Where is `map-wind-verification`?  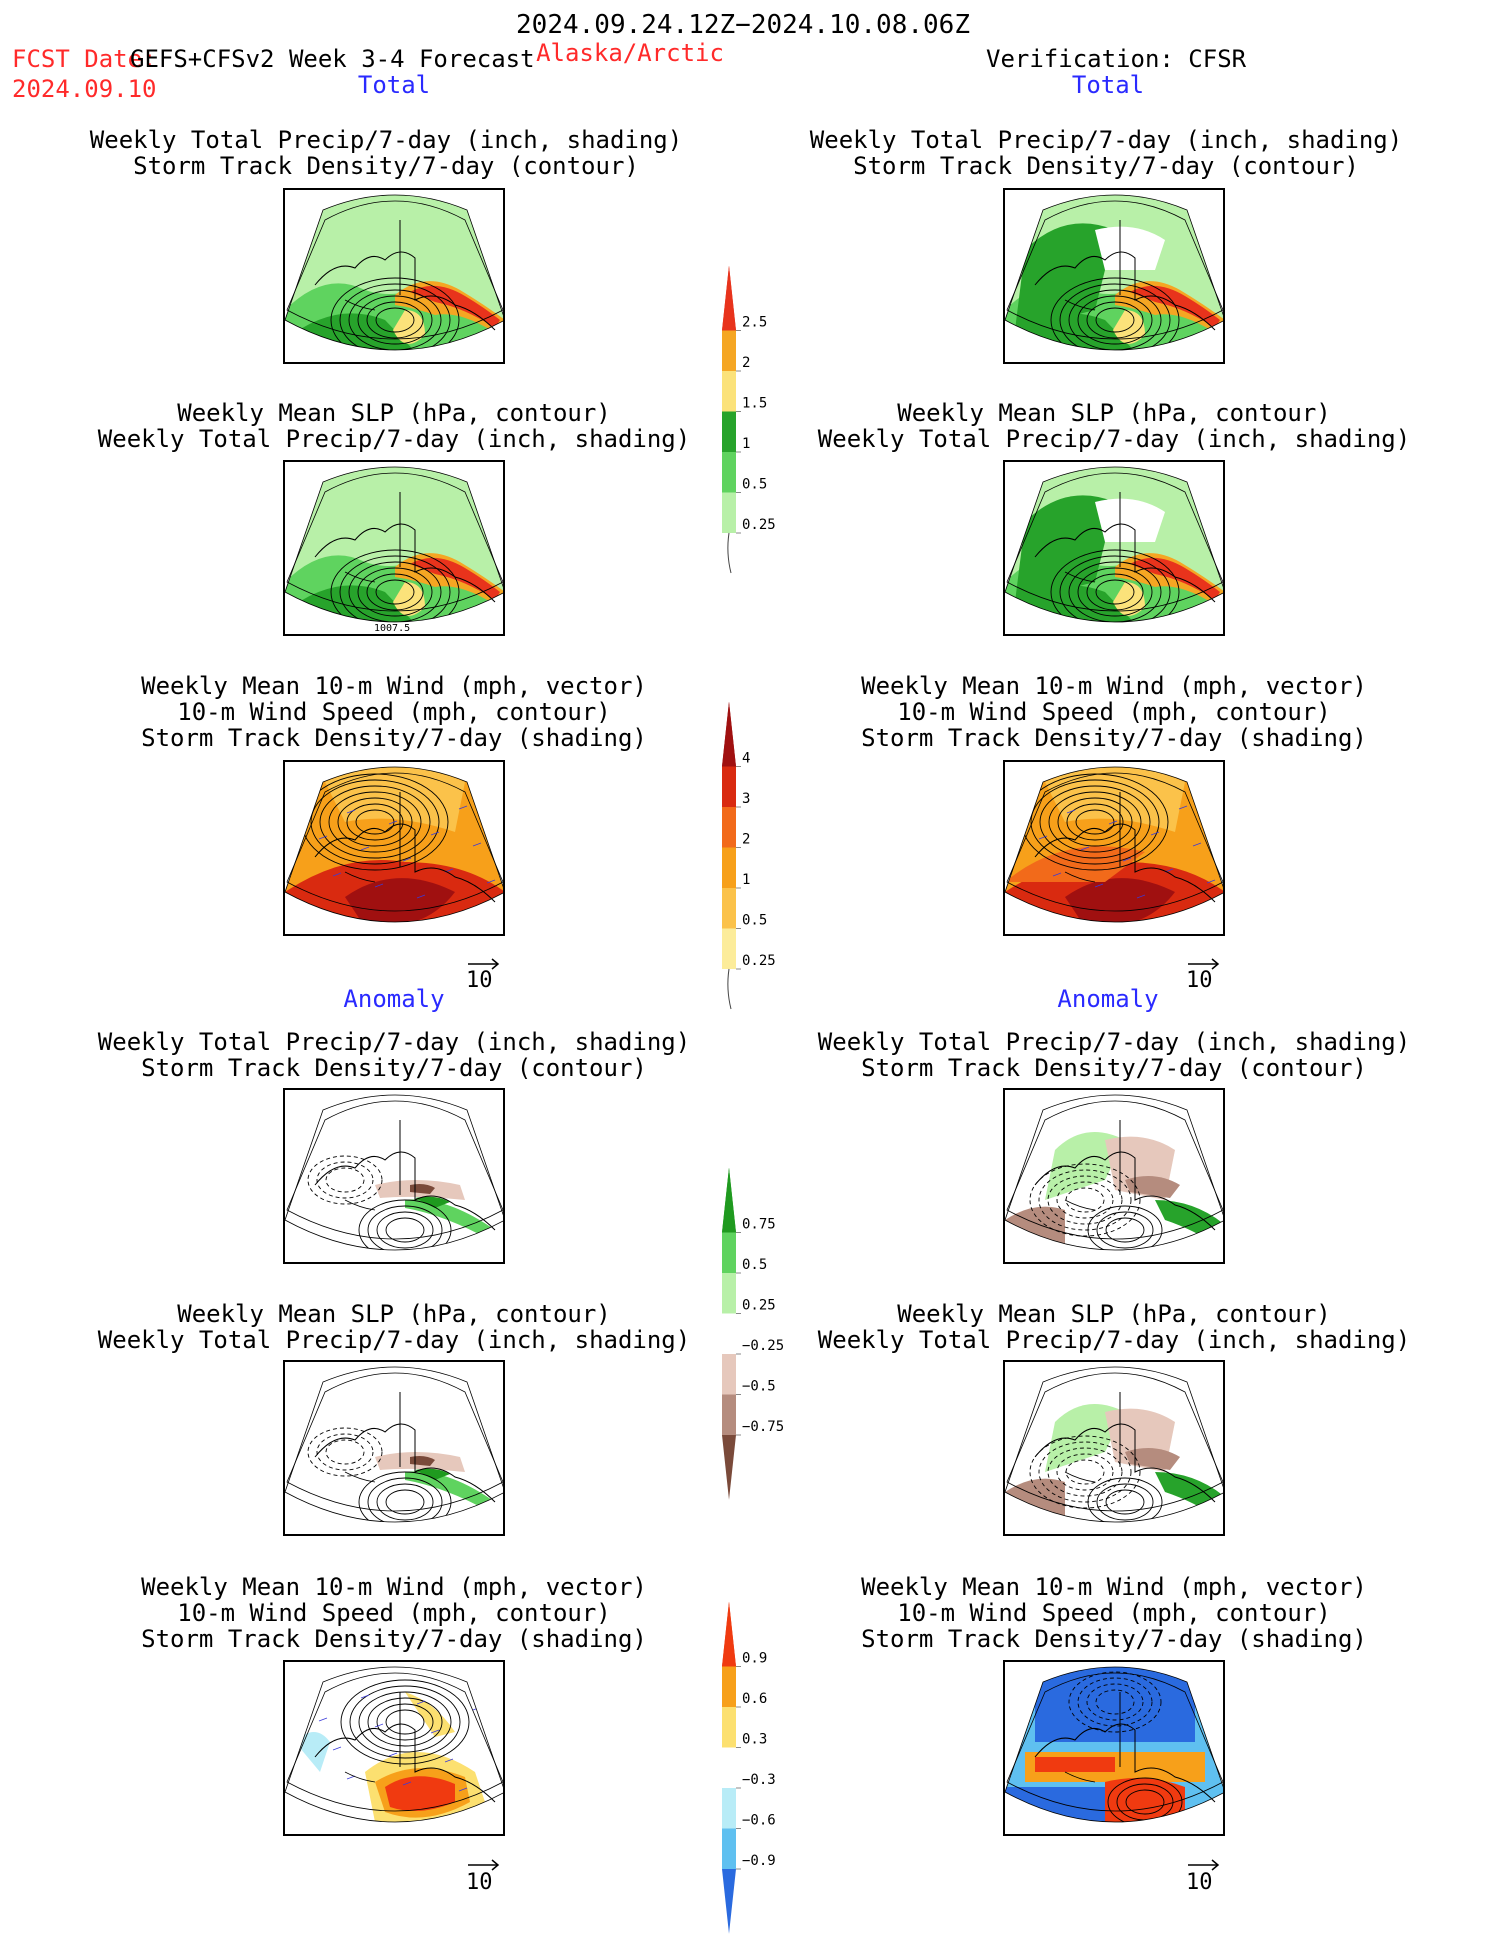 map-wind-verification is located at coordinates (1114, 848).